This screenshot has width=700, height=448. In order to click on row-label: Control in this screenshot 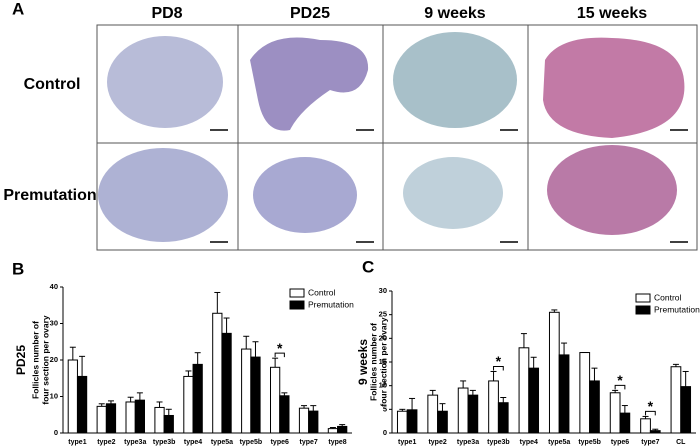, I will do `click(52, 84)`.